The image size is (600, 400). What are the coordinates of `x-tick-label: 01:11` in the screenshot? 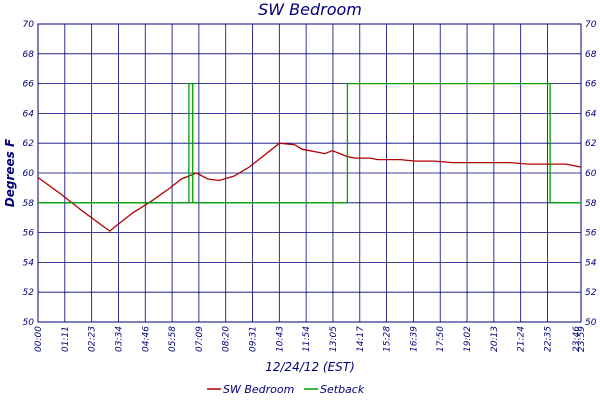 It's located at (66, 339).